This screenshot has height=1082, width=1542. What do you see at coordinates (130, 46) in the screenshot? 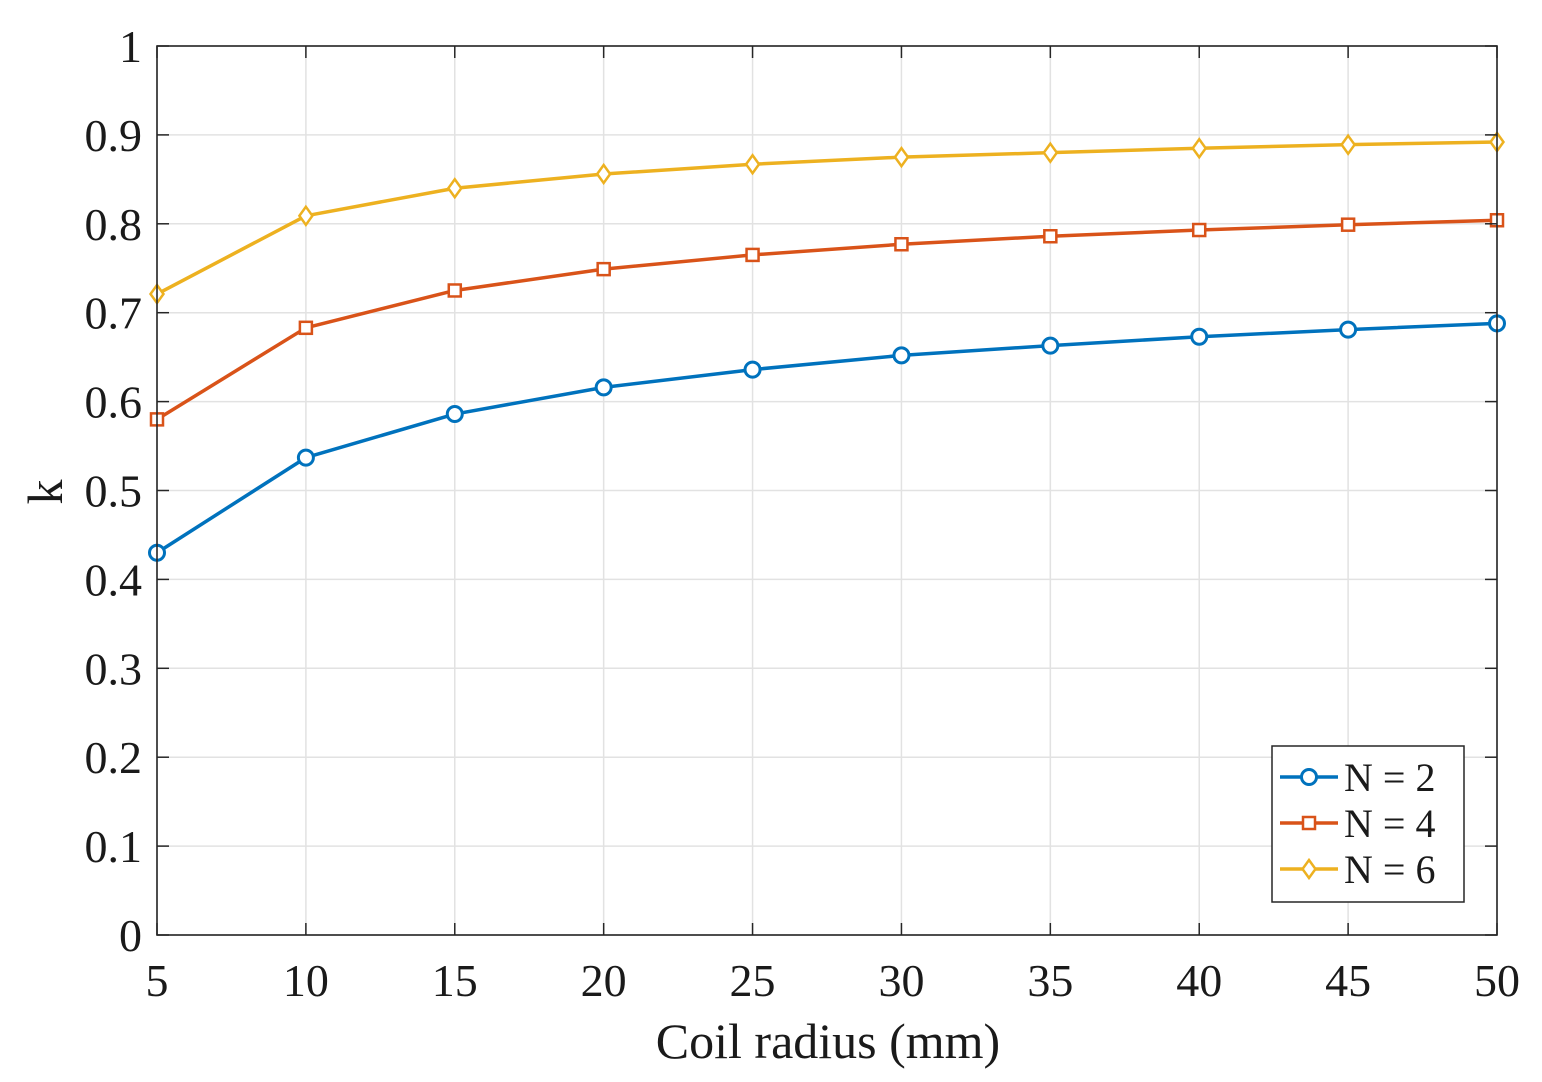
I see `y-tick-label: 1` at bounding box center [130, 46].